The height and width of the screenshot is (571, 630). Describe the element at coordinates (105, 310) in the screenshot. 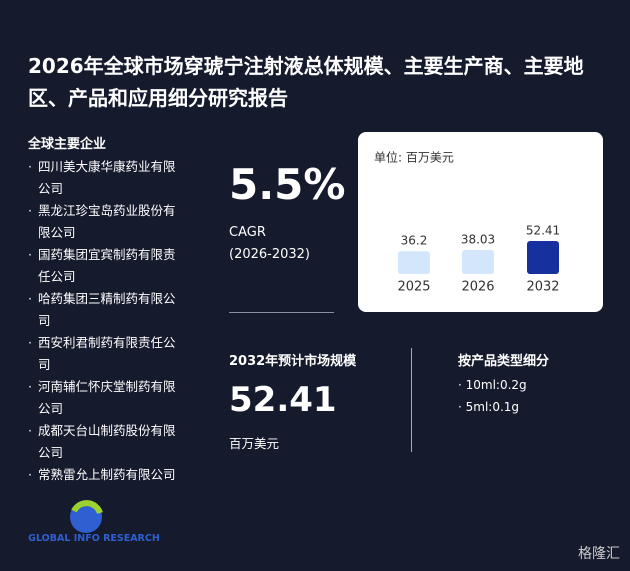

I see `company: 哈药集团三精制药有限公司` at that location.